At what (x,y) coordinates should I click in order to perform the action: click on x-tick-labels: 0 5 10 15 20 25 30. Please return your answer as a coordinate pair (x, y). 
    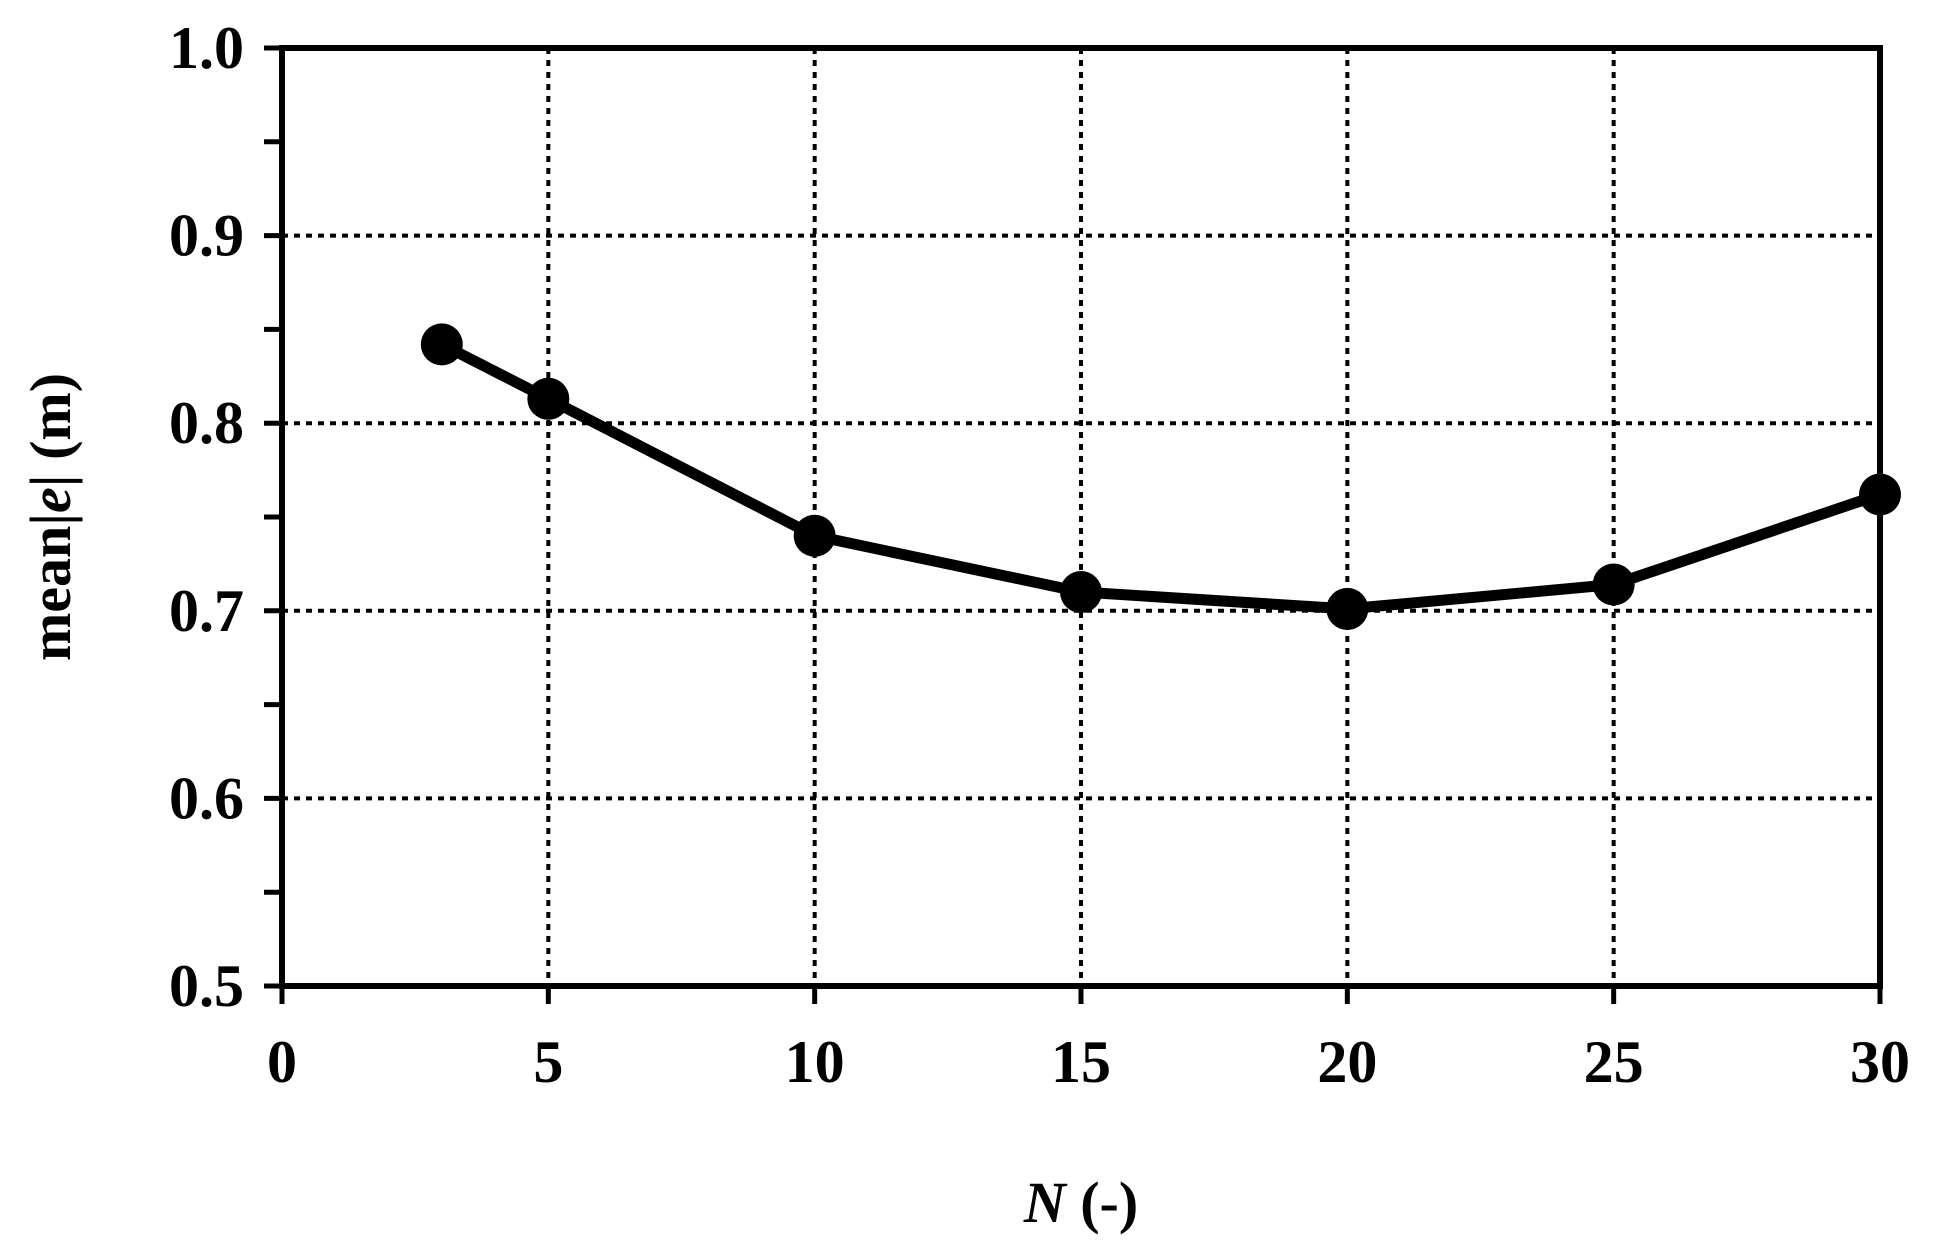
    Looking at the image, I should click on (1088, 1062).